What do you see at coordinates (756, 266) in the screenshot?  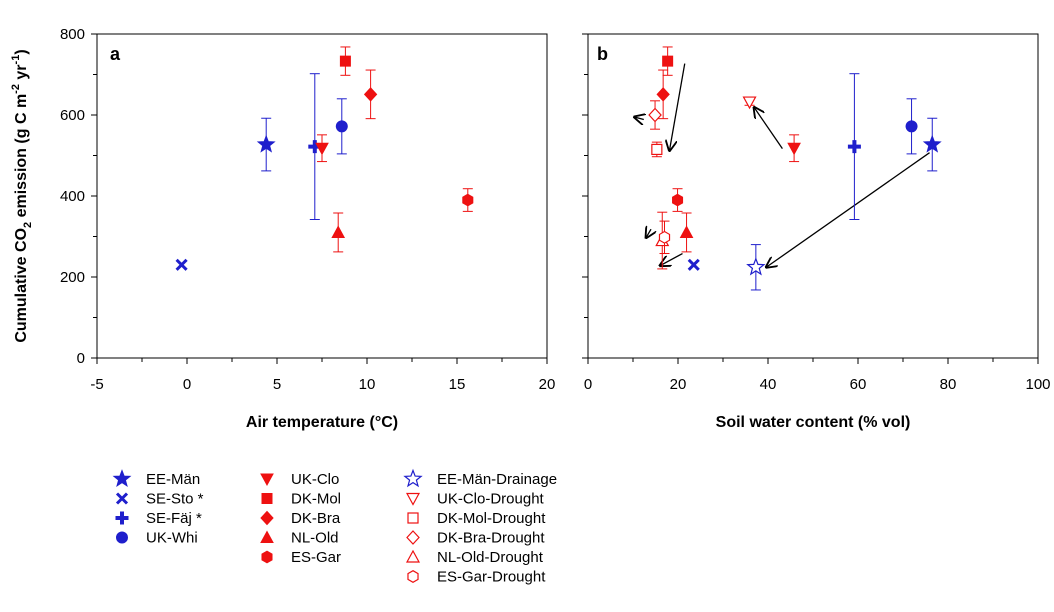 I see `panel-b-point-ee-man-drainage` at bounding box center [756, 266].